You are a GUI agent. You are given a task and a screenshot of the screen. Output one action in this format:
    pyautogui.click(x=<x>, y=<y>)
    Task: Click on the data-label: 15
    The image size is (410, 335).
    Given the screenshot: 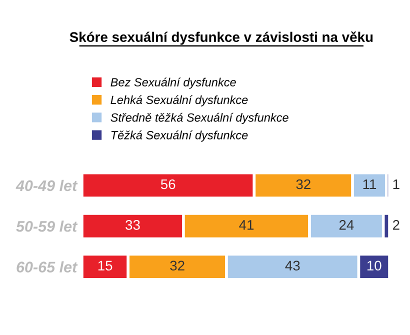 What is the action you would take?
    pyautogui.click(x=105, y=265)
    